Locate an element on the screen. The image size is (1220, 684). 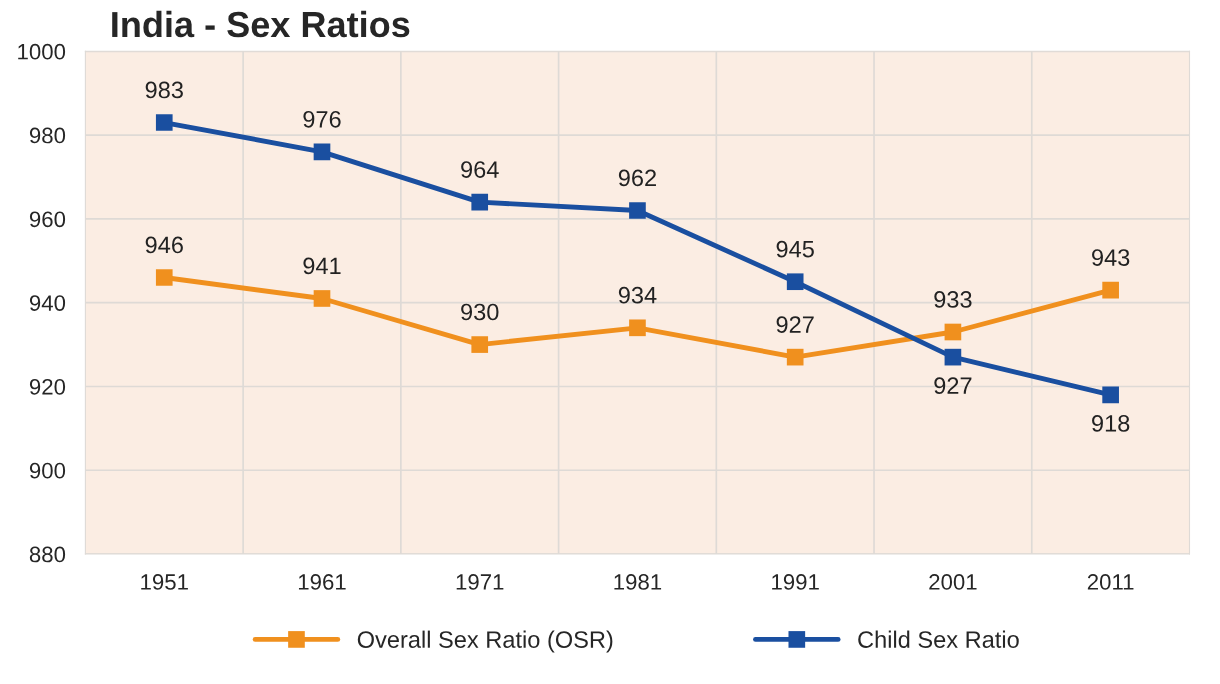
x-tick-label: 1981 is located at coordinates (638, 582).